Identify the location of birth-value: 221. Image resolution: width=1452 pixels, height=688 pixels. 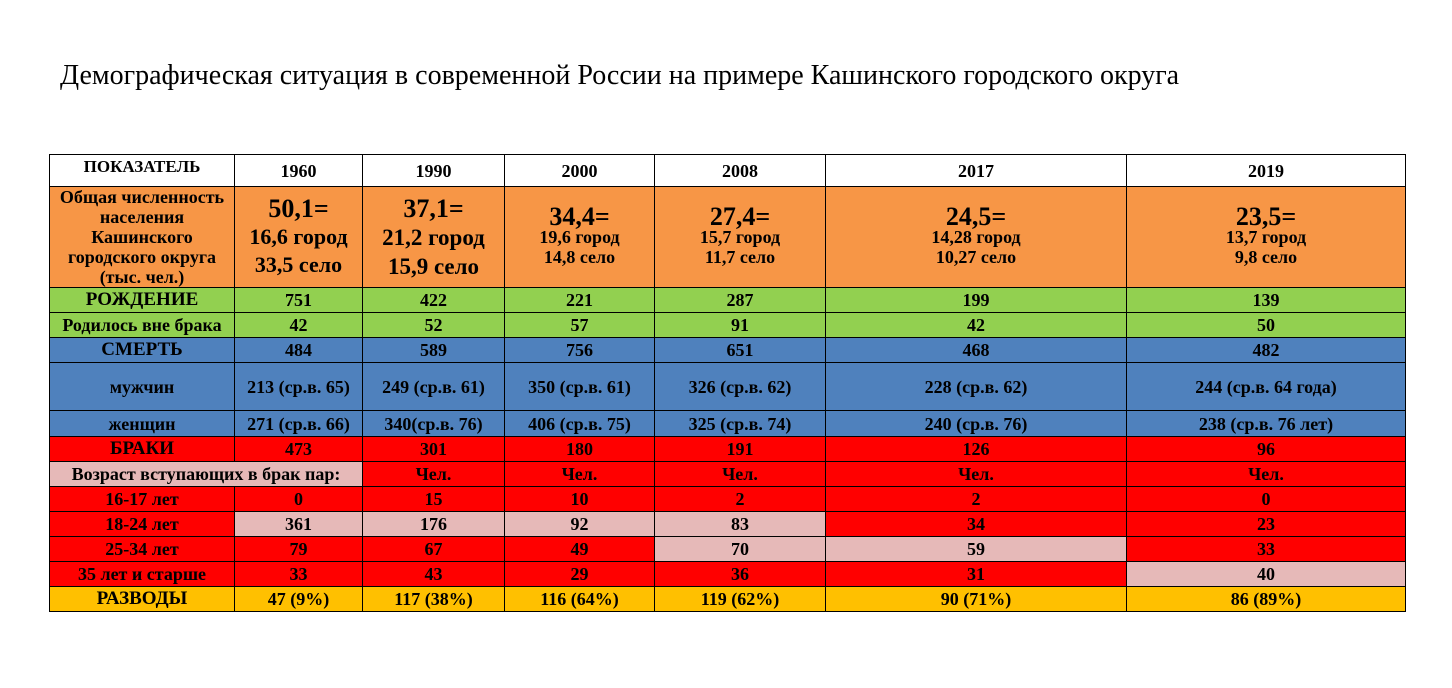
(579, 300).